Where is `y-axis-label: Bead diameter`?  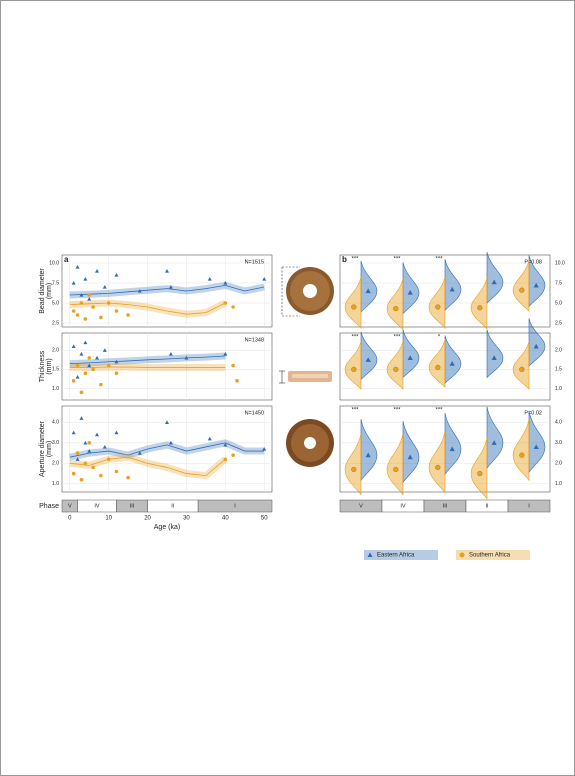
y-axis-label: Bead diameter is located at coordinates (42, 291).